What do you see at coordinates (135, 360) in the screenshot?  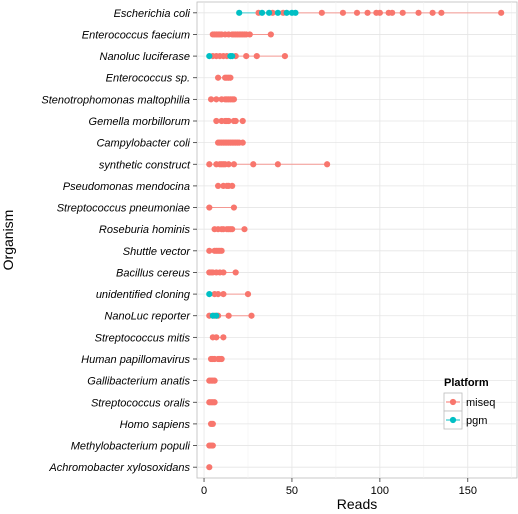 I see `y-tick-label: Human papillomavirus` at bounding box center [135, 360].